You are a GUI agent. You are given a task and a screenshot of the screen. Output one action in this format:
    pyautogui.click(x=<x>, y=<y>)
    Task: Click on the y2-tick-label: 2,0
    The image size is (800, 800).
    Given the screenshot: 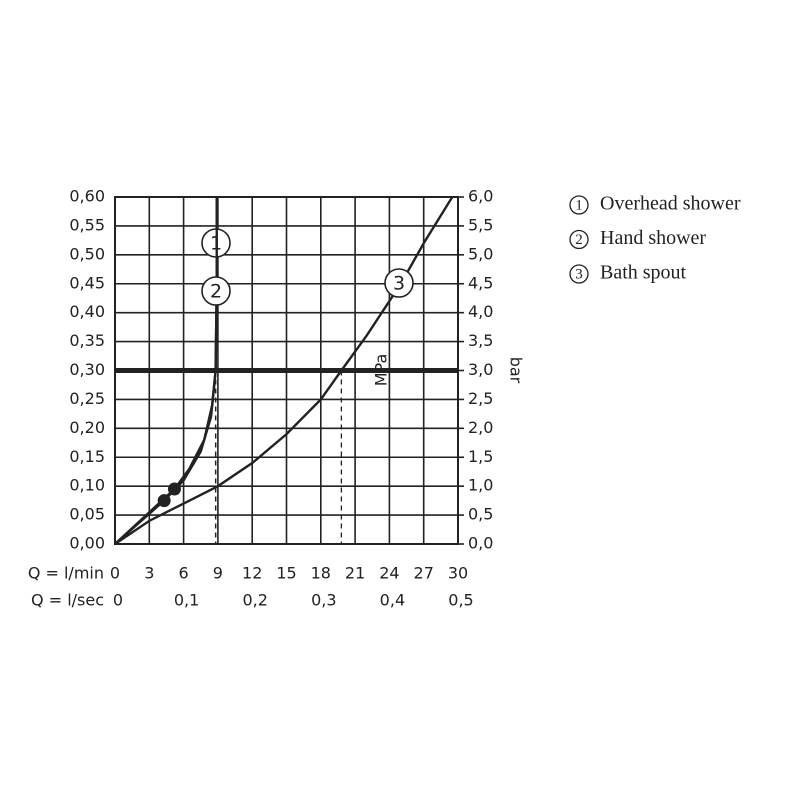 What is the action you would take?
    pyautogui.click(x=480, y=427)
    